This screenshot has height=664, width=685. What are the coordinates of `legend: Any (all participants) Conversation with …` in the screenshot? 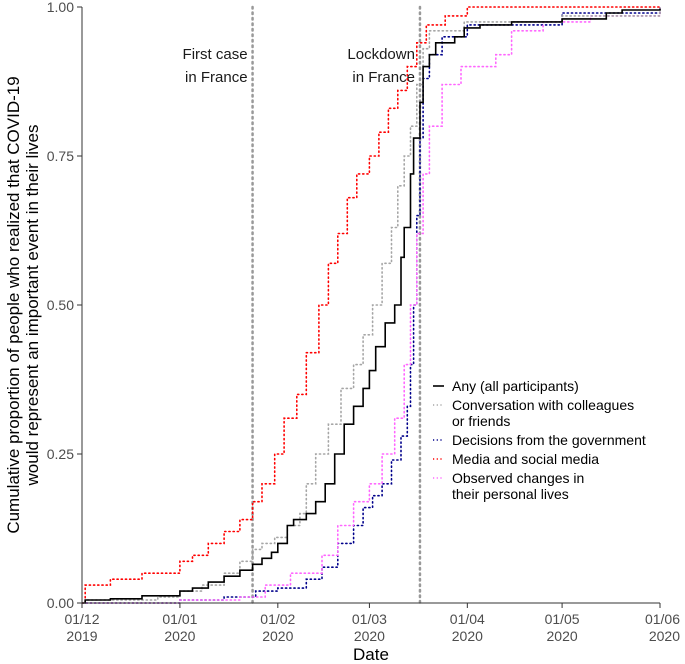 It's located at (539, 440).